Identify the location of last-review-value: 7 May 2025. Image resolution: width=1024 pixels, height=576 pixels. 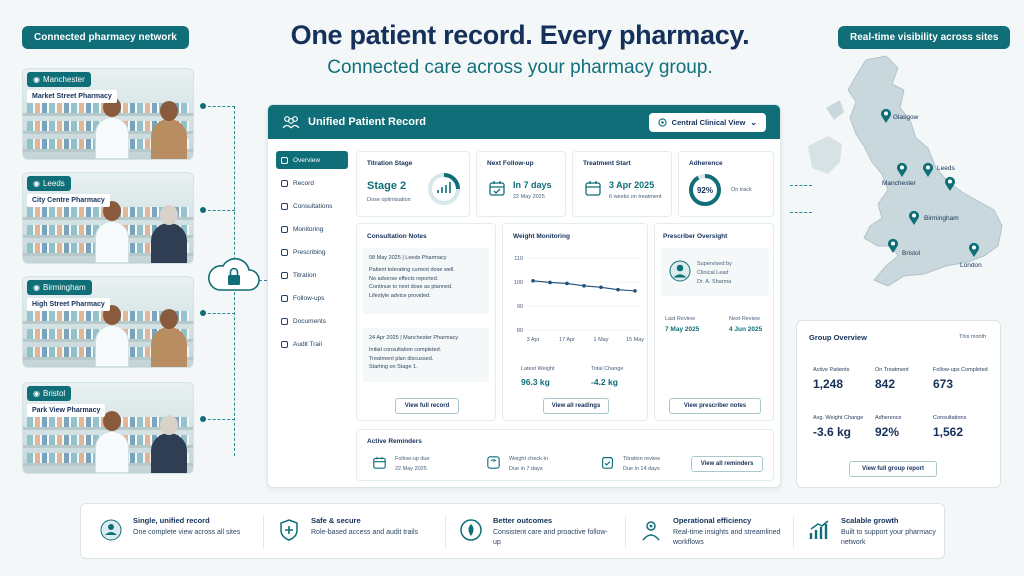
(682, 329).